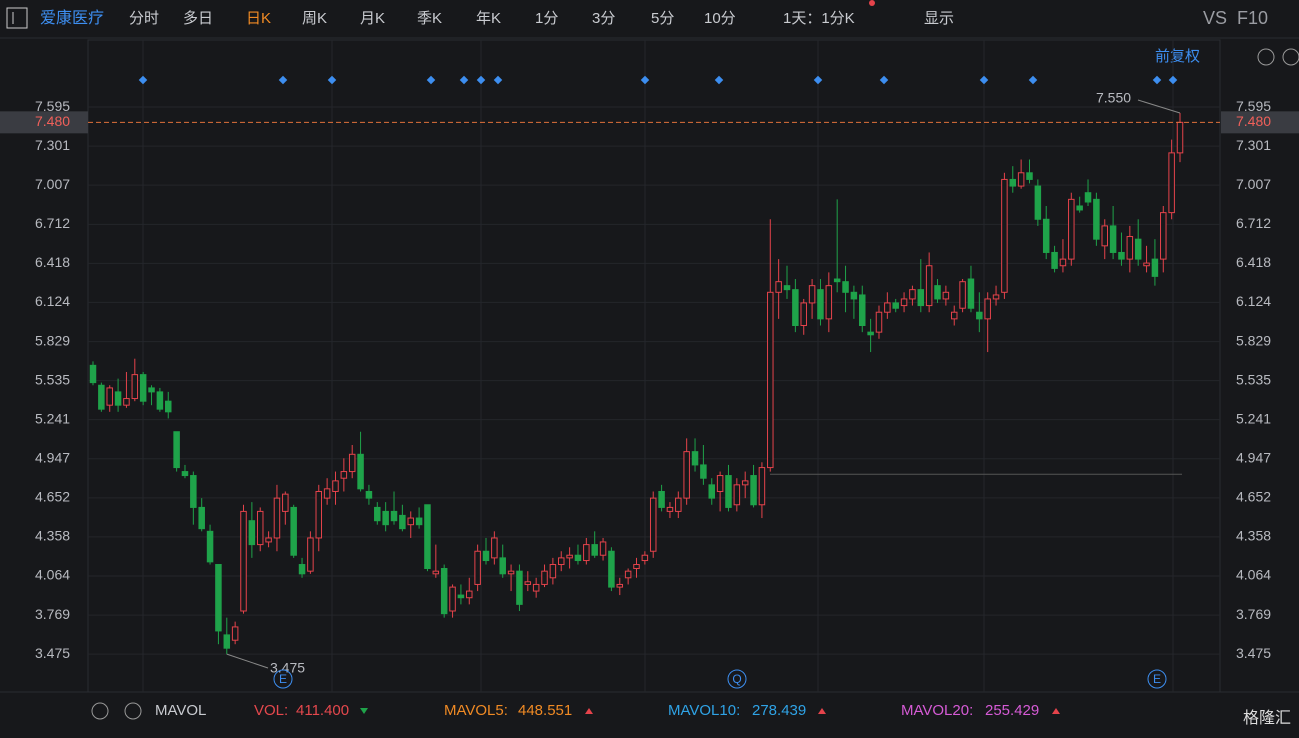 The width and height of the screenshot is (1299, 738). Describe the element at coordinates (704, 710) in the screenshot. I see `indicator-label: MAVOL10:` at that location.